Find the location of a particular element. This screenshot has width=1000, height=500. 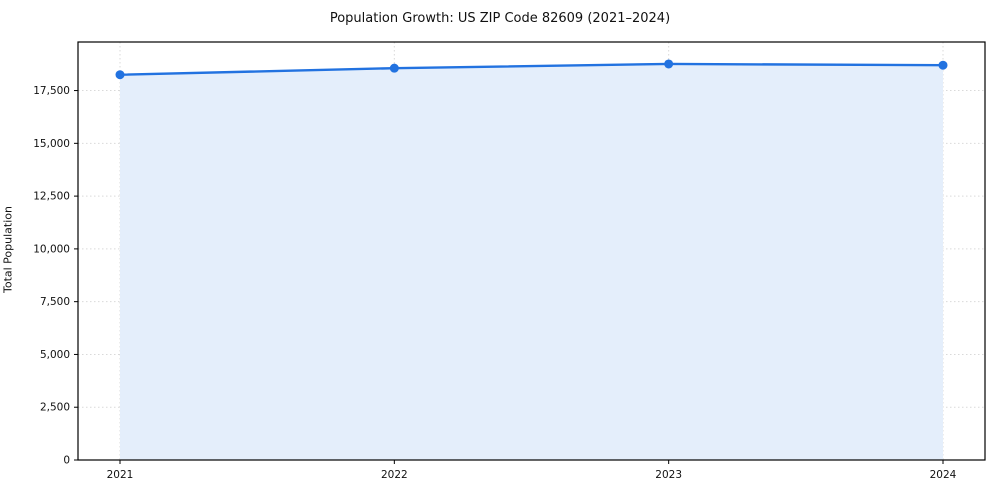

x-tick-label: 2023 is located at coordinates (668, 475).